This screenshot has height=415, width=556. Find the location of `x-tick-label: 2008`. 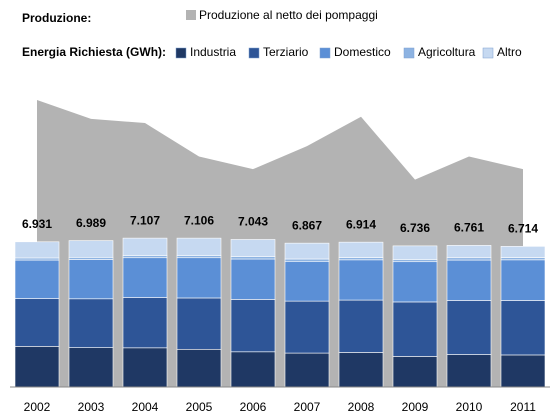

x-tick-label: 2008 is located at coordinates (361, 407).